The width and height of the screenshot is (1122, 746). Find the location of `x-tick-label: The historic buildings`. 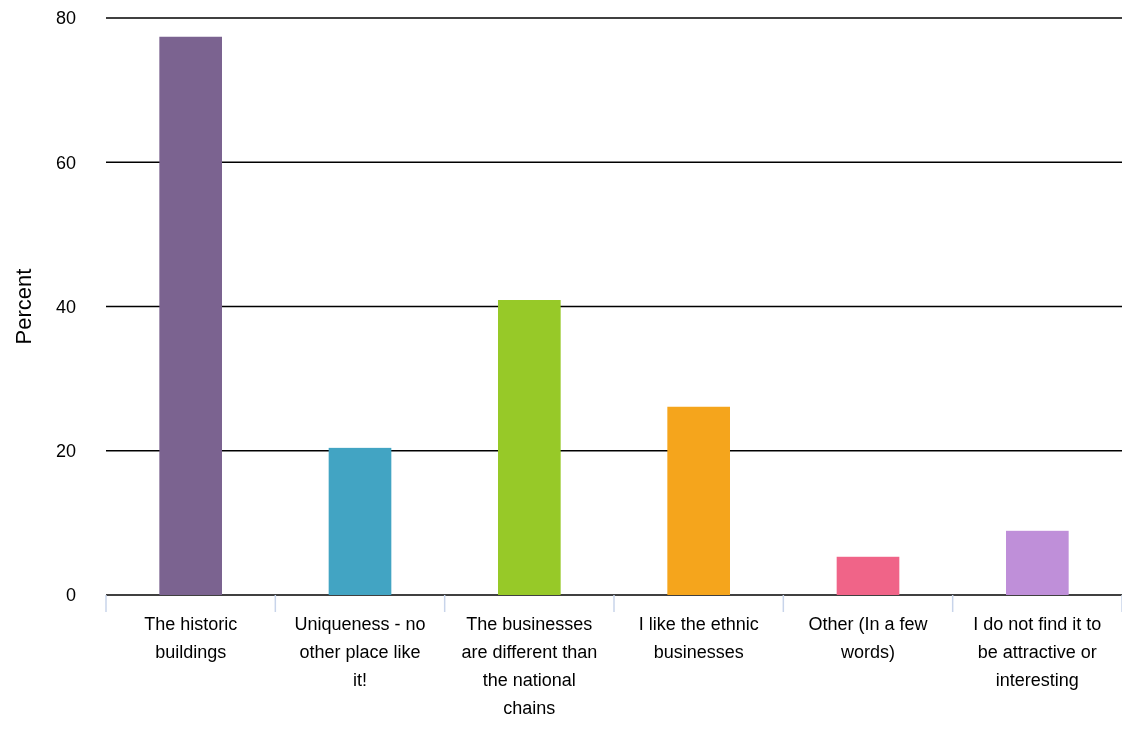

x-tick-label: The historic buildings is located at coordinates (191, 638).